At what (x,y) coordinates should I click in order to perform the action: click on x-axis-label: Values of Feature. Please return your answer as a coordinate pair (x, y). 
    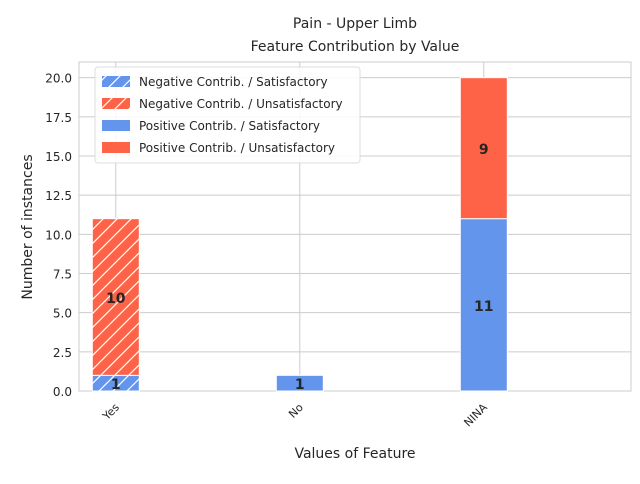
    Looking at the image, I should click on (354, 454).